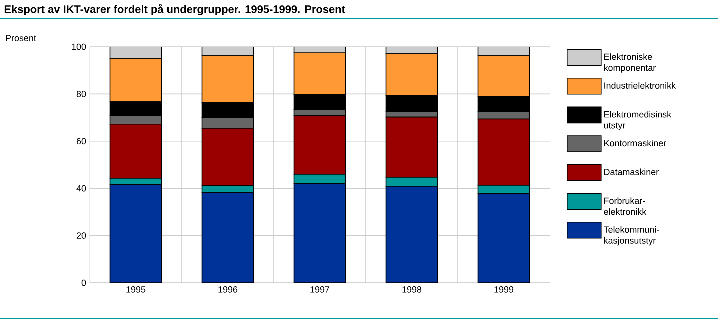 The image size is (718, 321). What do you see at coordinates (631, 172) in the screenshot?
I see `legend-label: Datamaskiner` at bounding box center [631, 172].